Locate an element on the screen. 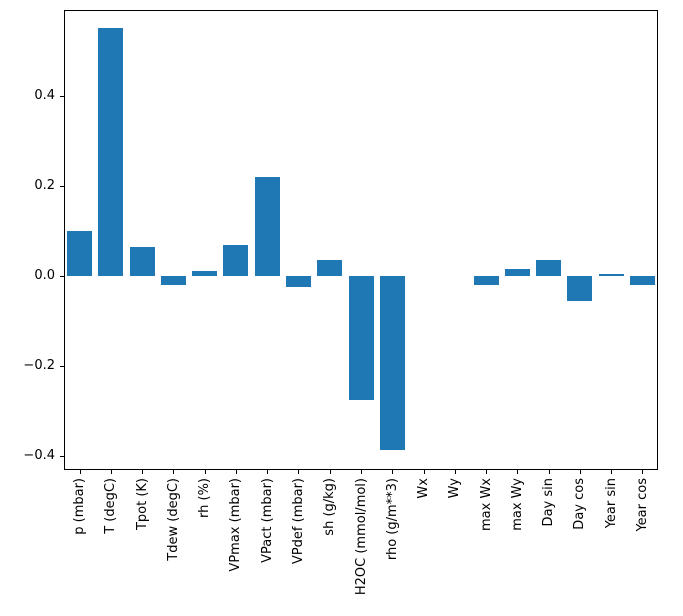 The image size is (683, 616). x-tick-label: sh (g/kg) is located at coordinates (330, 507).